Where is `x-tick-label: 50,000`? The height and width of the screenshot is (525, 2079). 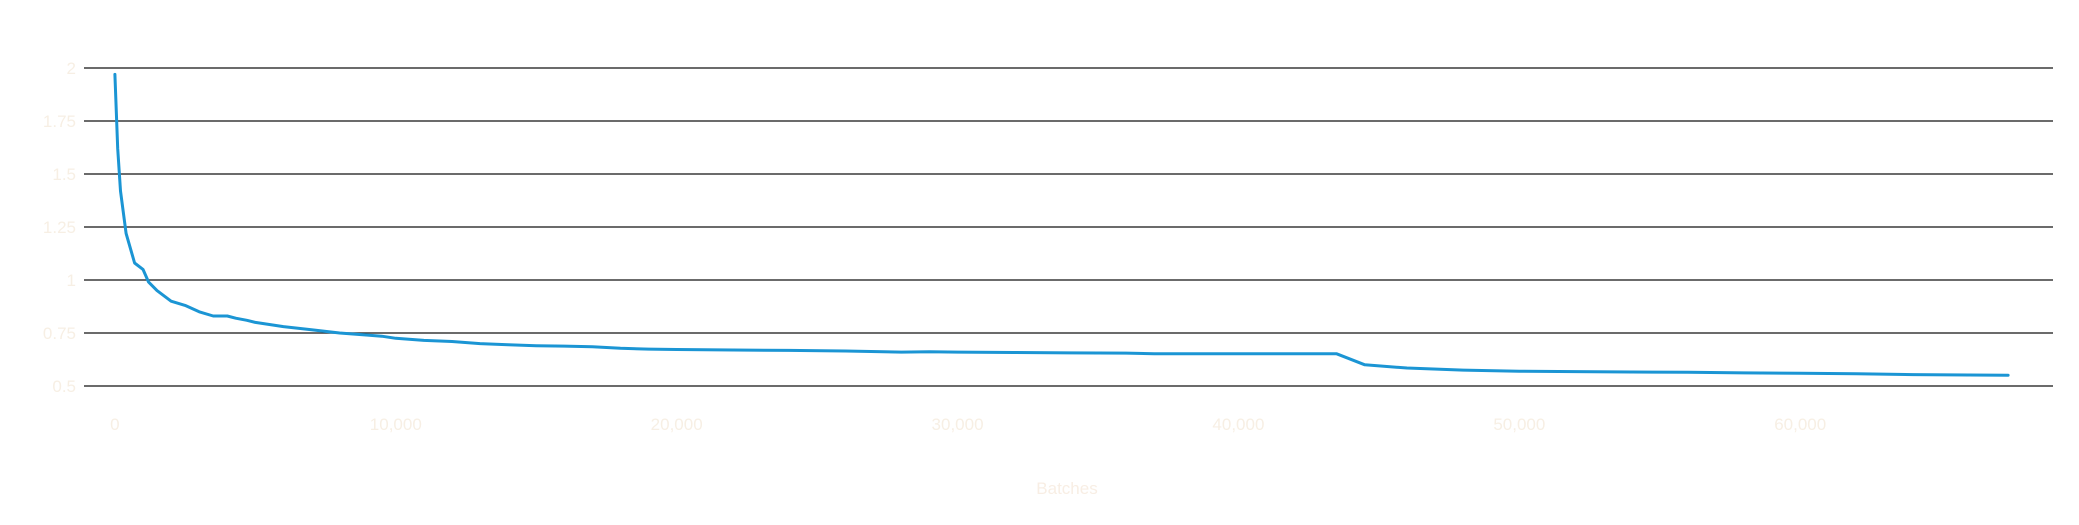 x-tick-label: 50,000 is located at coordinates (1519, 424).